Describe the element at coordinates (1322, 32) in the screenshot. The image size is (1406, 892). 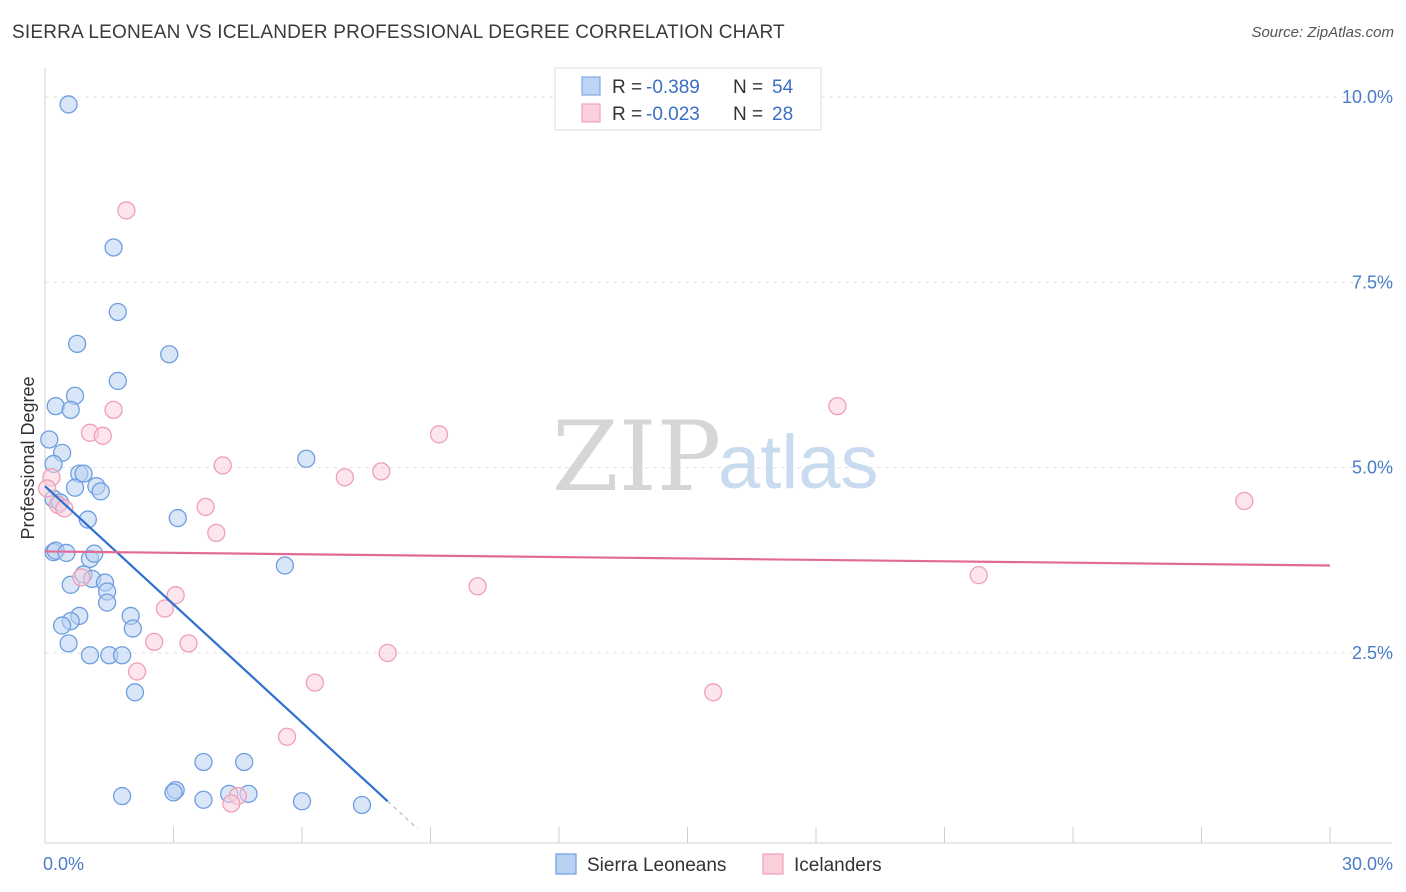
I see `source-label: Source: ZipAtlas.com` at that location.